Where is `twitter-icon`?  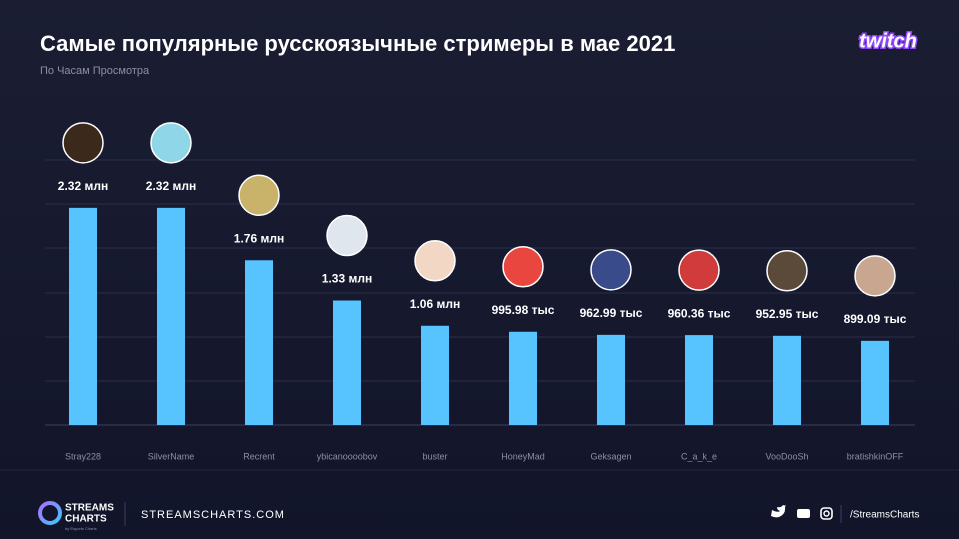 twitter-icon is located at coordinates (778, 511).